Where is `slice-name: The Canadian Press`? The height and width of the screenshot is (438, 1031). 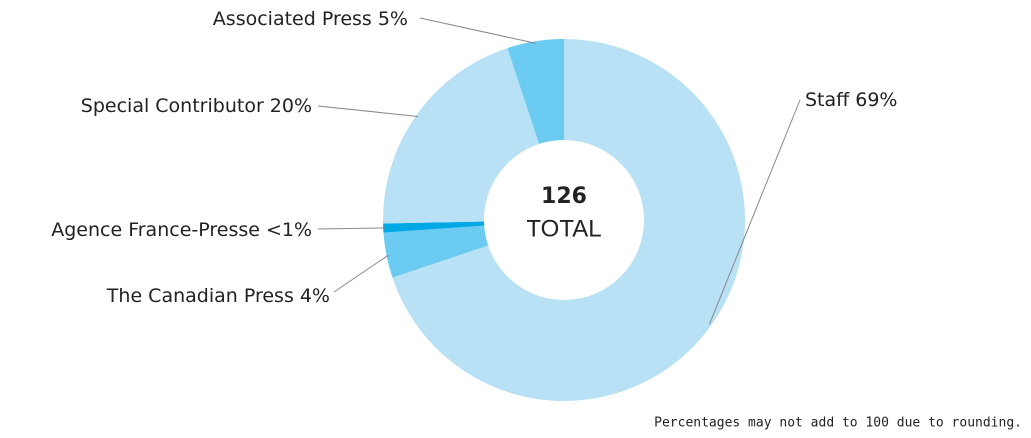 slice-name: The Canadian Press is located at coordinates (200, 296).